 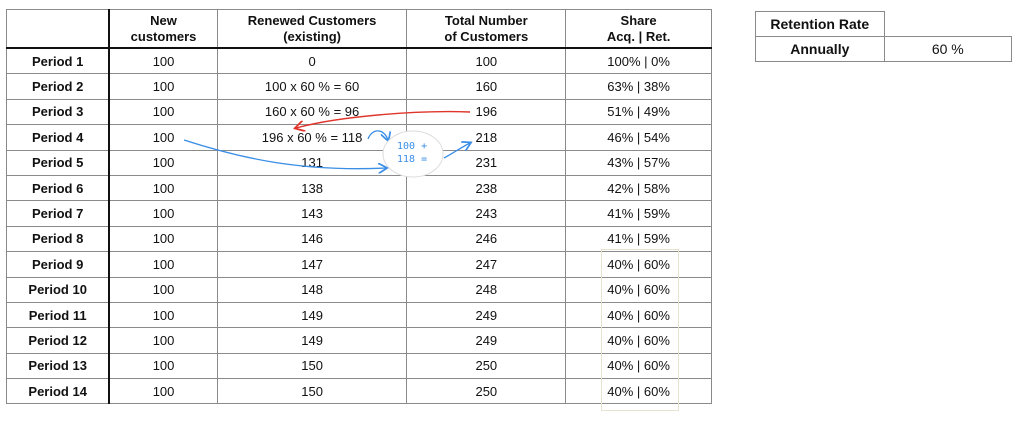 I want to click on table-row: Period 4 100 196 x 60 % = 118 218 46% | 54%, so click(x=359, y=137).